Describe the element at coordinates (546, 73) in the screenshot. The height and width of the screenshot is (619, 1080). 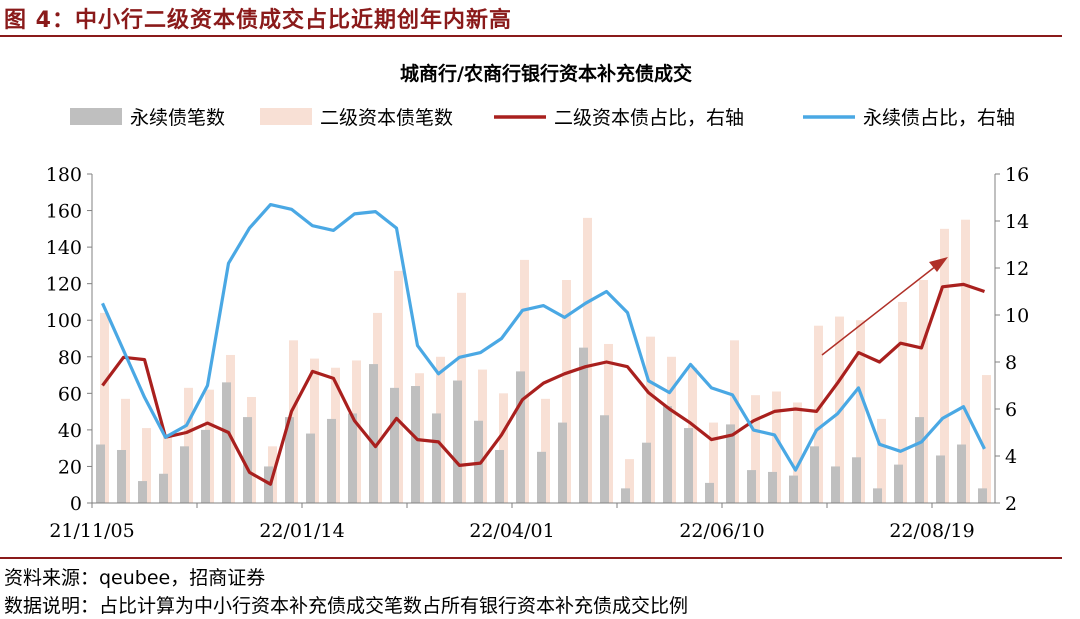
I see `chart-title: 城商行/农商行银行资本补充债成交` at that location.